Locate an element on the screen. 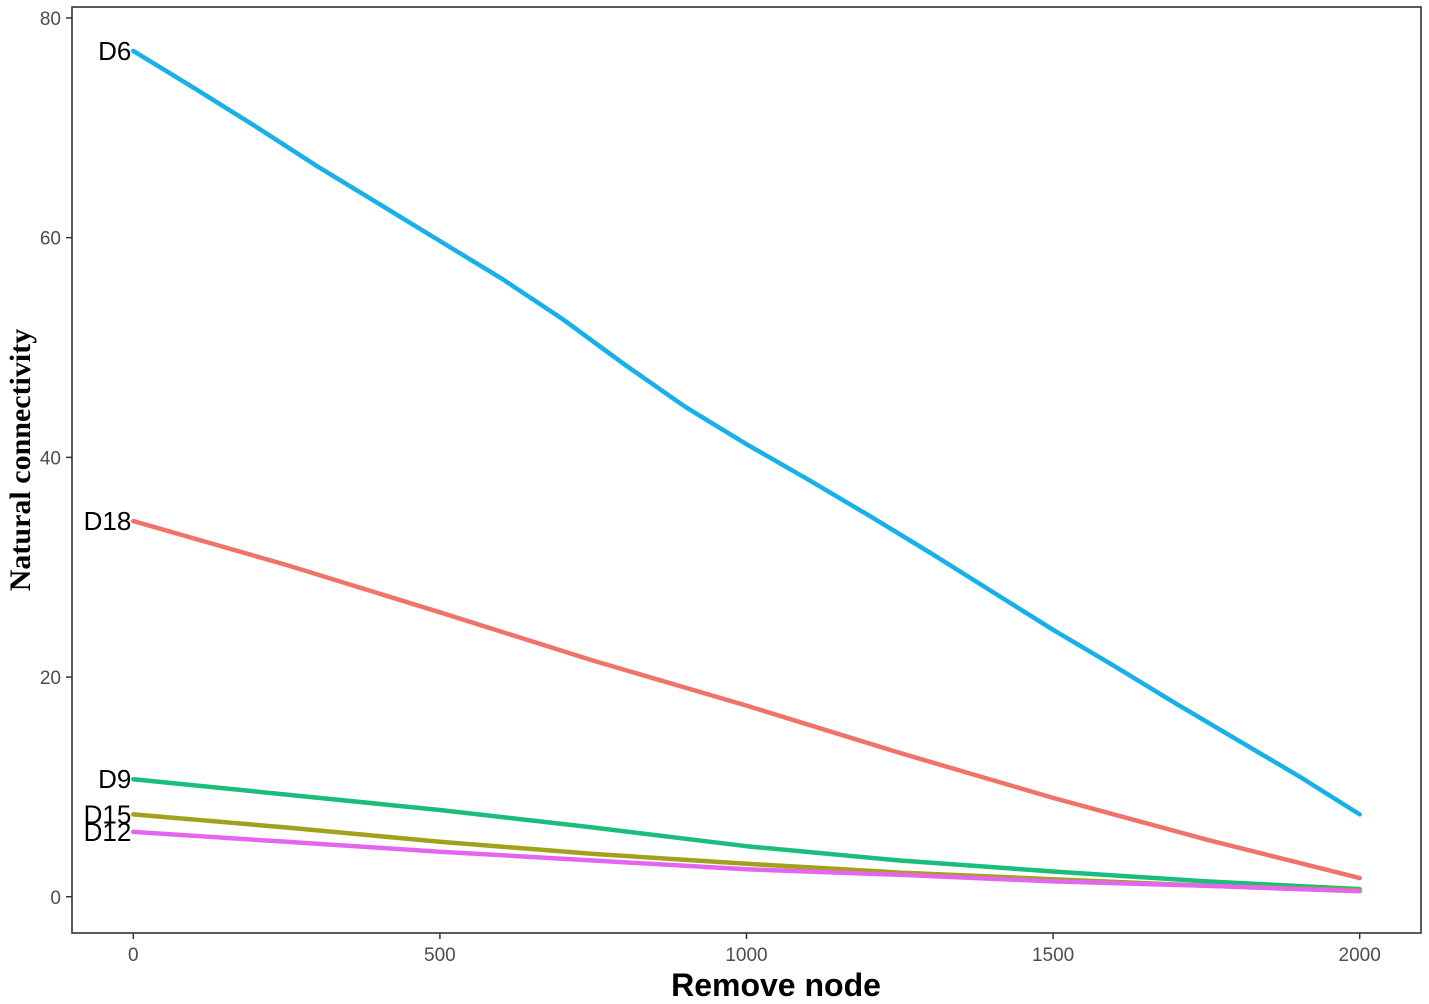 Image resolution: width=1429 pixels, height=1004 pixels. x-tick-label: 1000 is located at coordinates (746, 955).